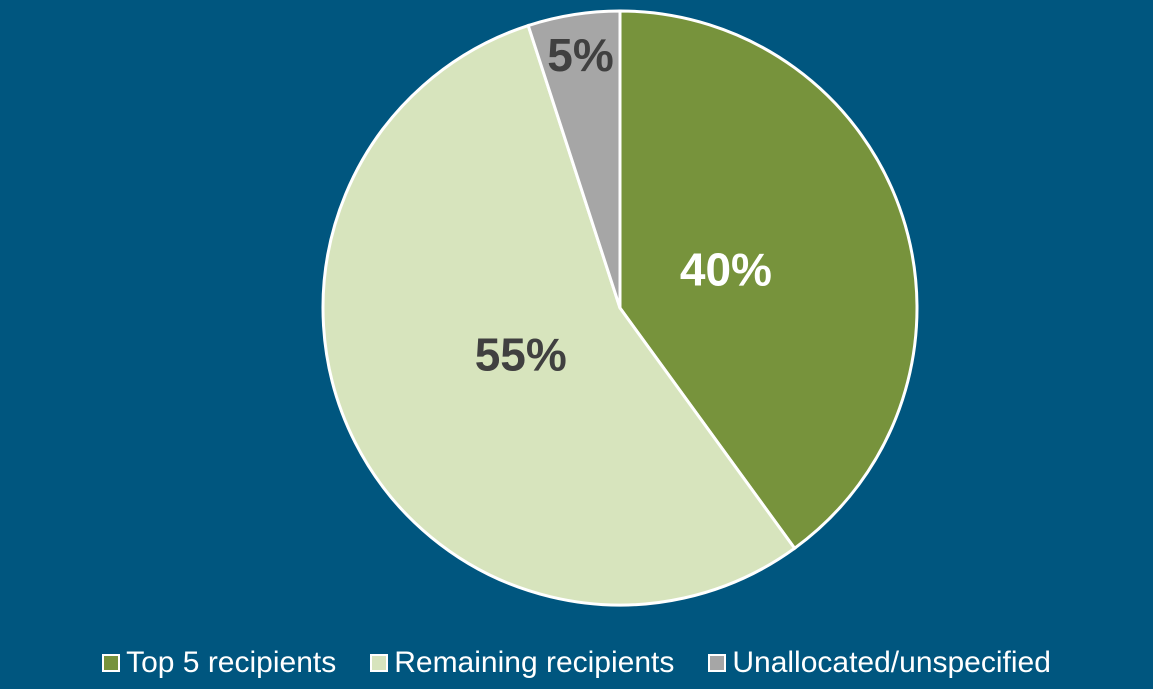  I want to click on legend-label: Top 5 recipients, so click(231, 662).